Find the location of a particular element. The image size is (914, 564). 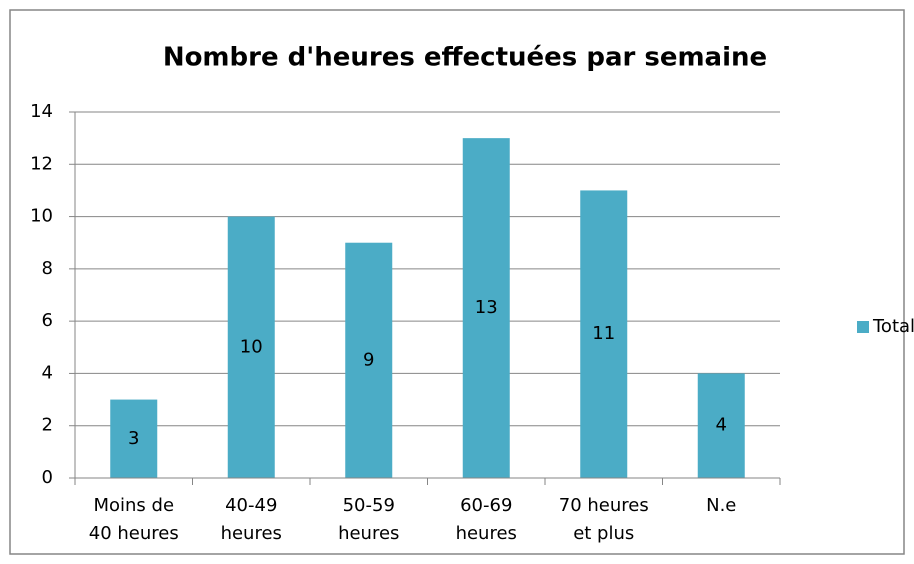

data-label: 9 is located at coordinates (368, 359).